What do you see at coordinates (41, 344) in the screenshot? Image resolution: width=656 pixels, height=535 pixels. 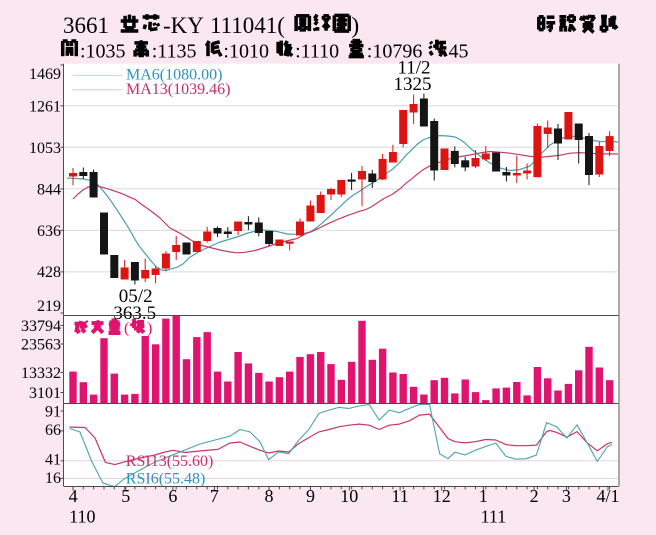 I see `svg-text: 23563` at bounding box center [41, 344].